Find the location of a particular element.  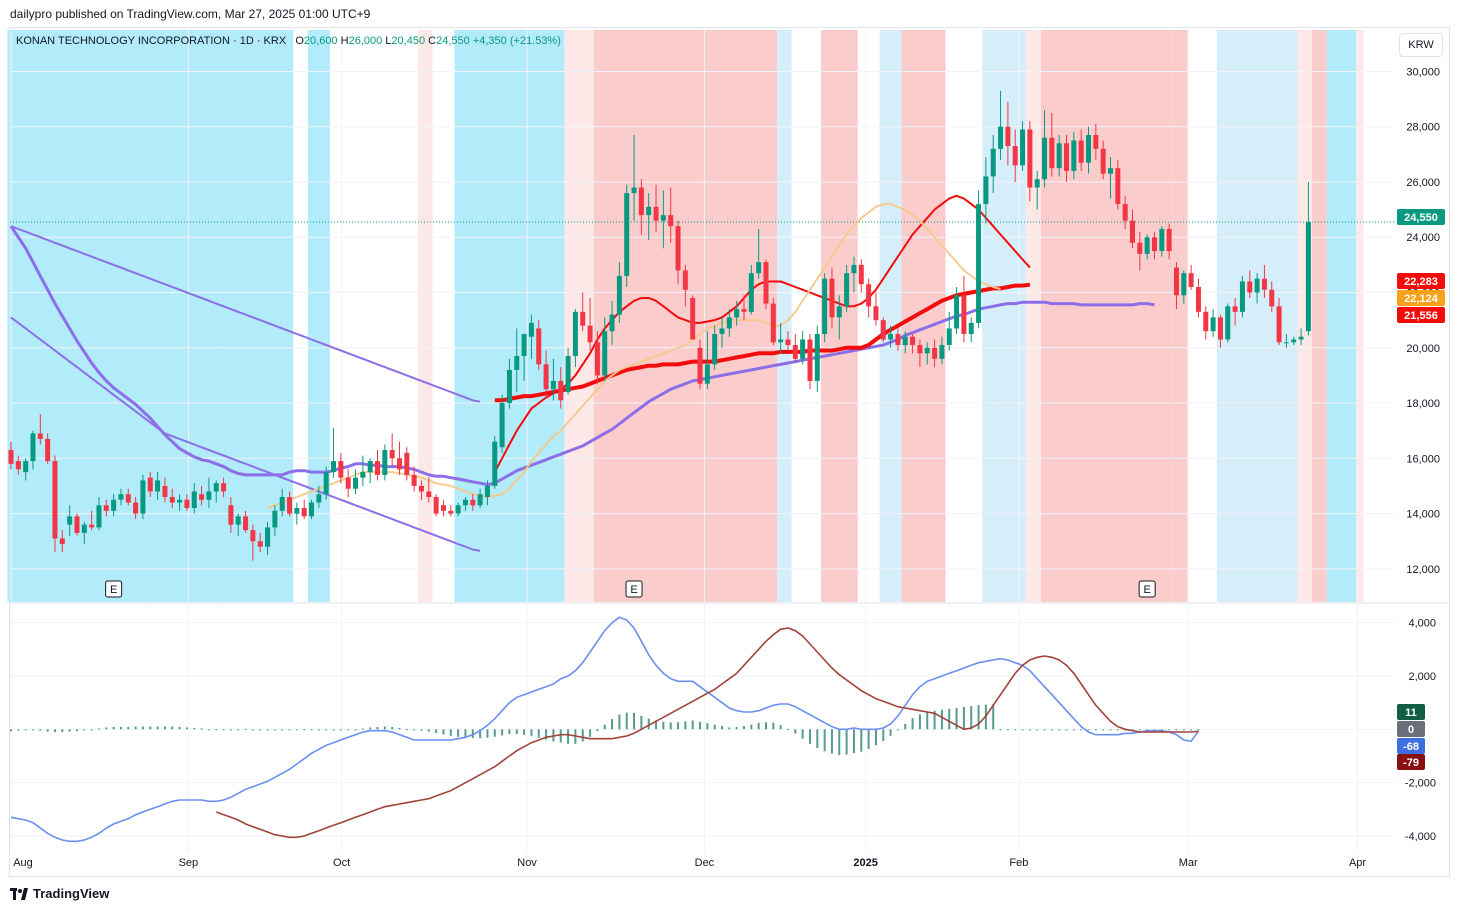

price-badge is located at coordinates (1421, 315).